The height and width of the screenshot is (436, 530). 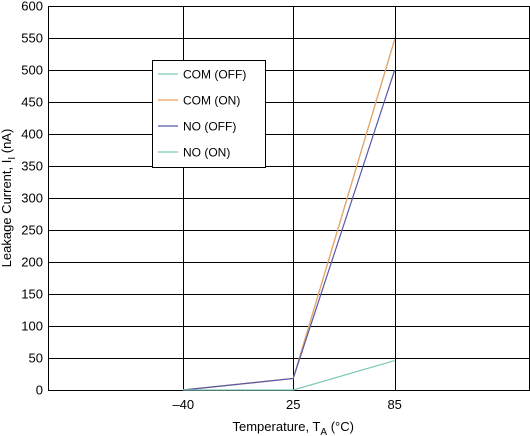 What do you see at coordinates (32, 326) in the screenshot?
I see `y-tick-label: 100` at bounding box center [32, 326].